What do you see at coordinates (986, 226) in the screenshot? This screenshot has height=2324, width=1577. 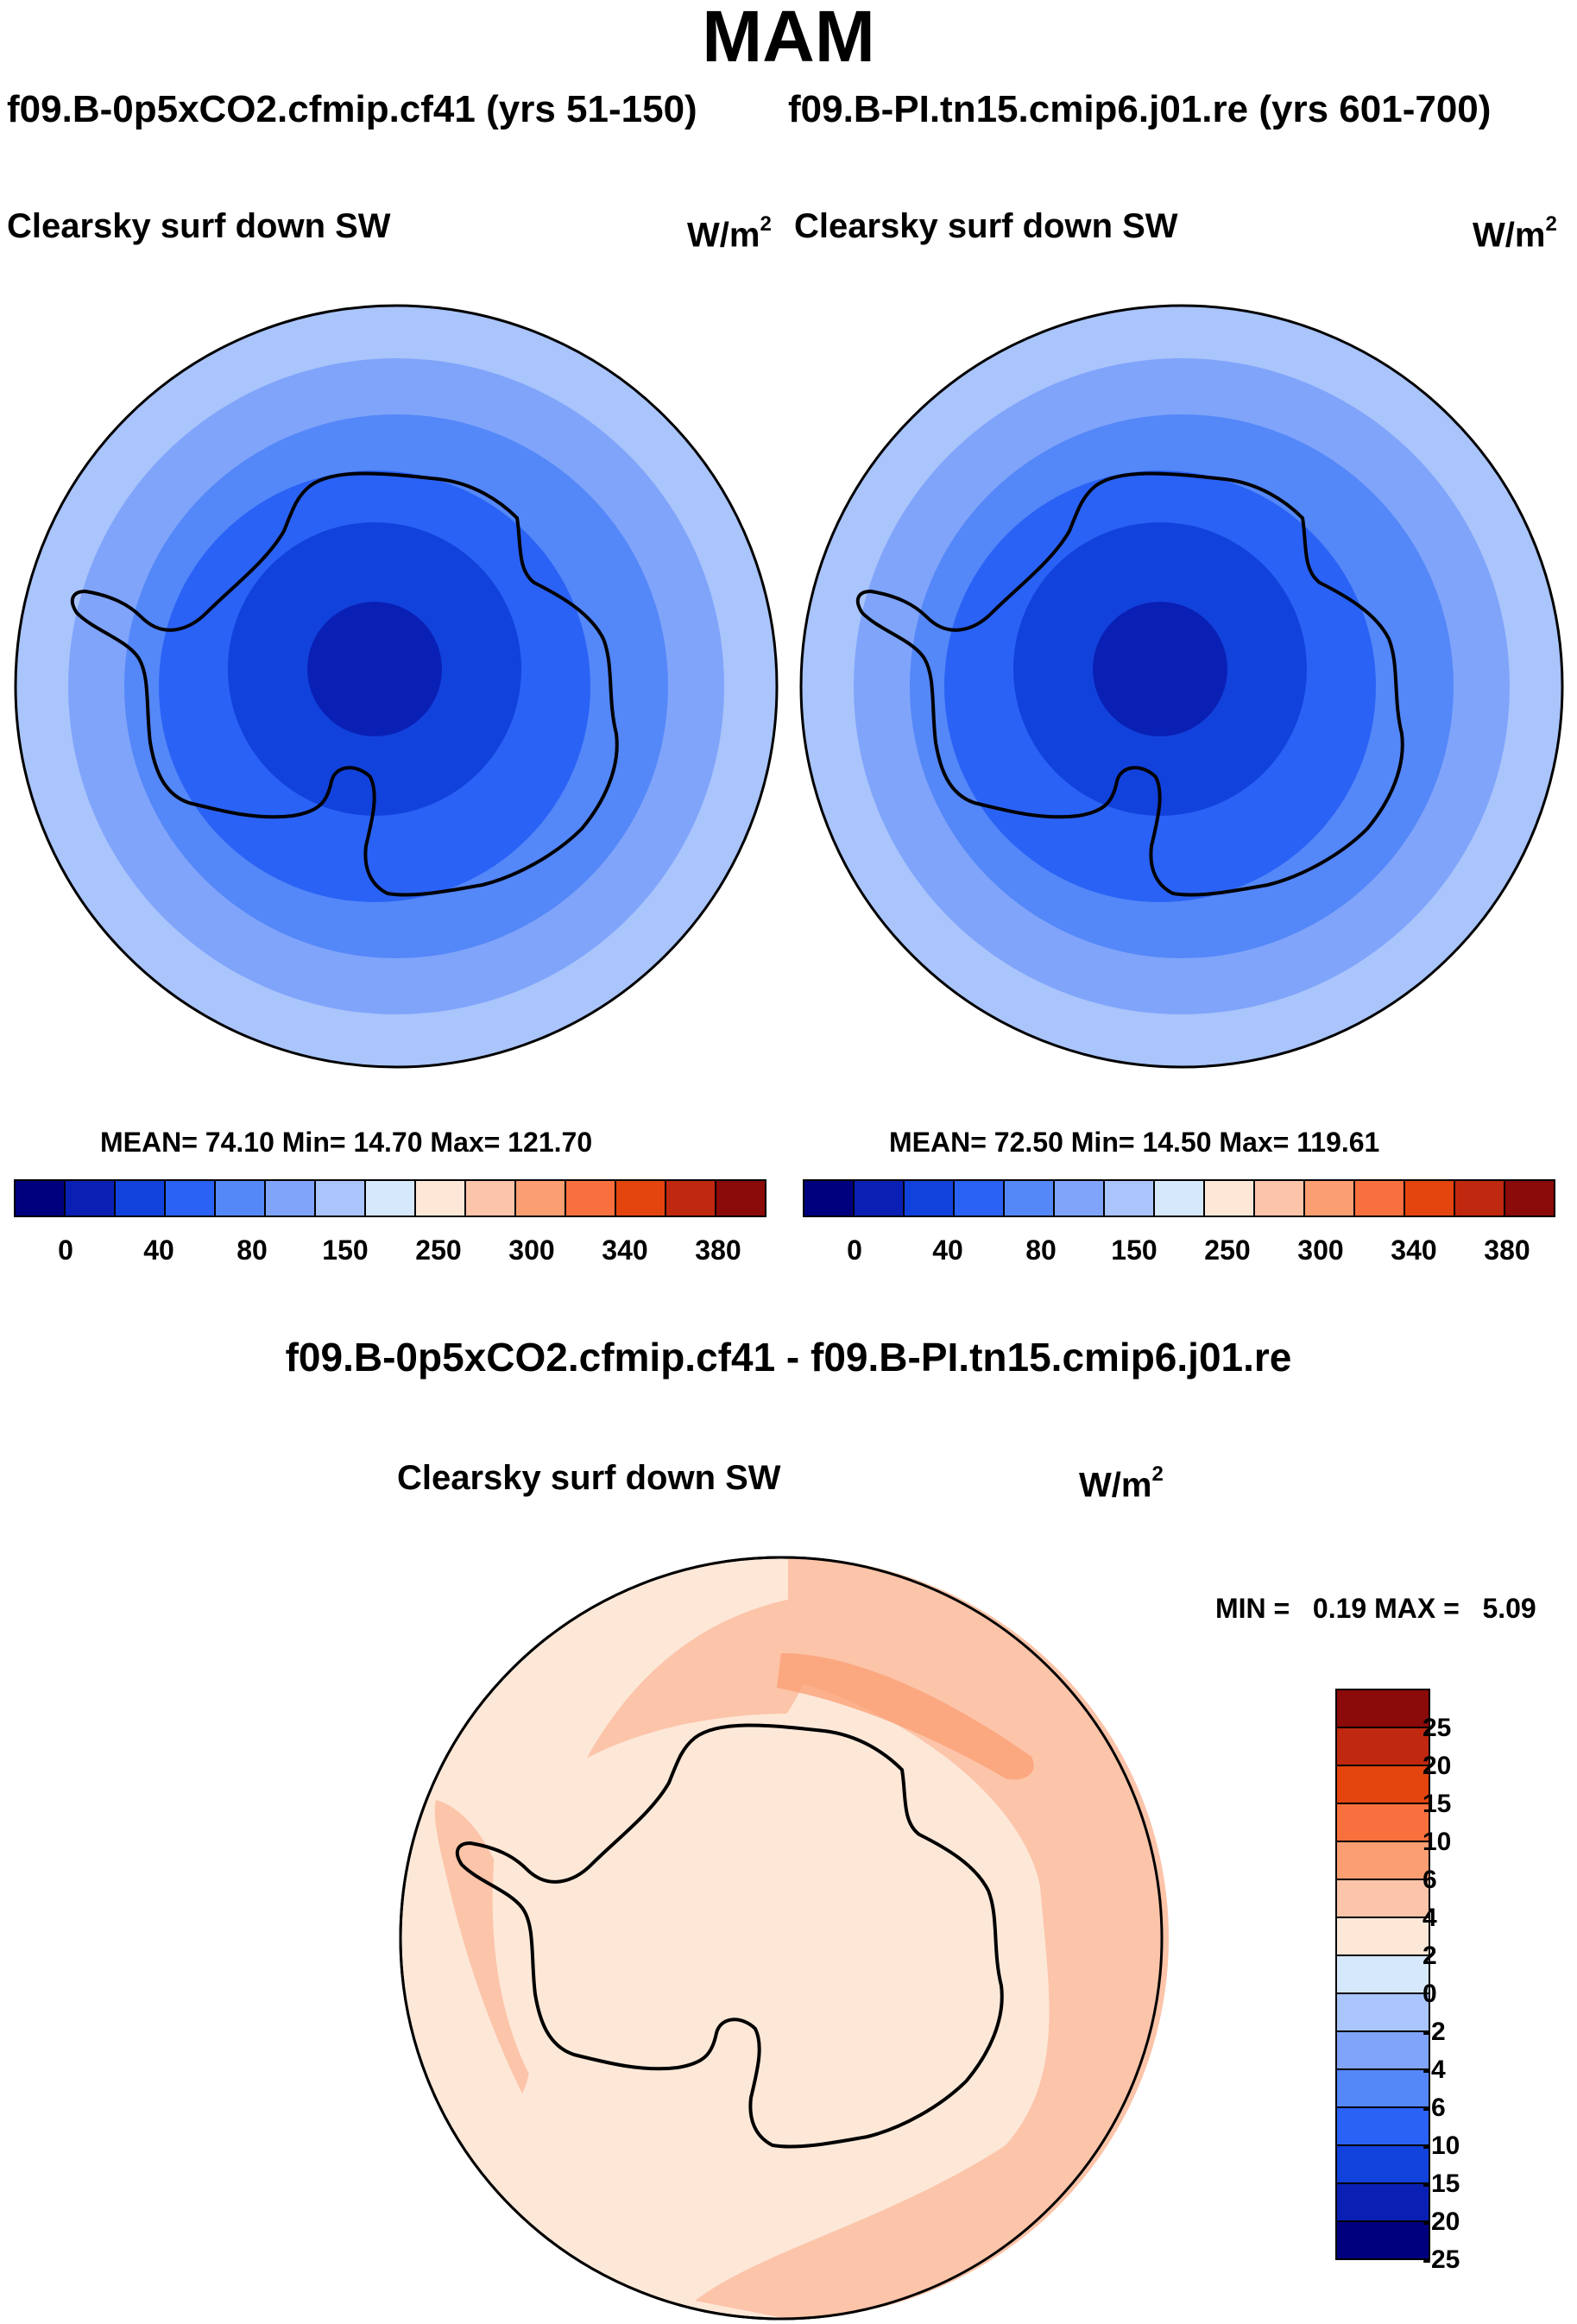 I see `right-panel-field-title: Clearsky surf down SW` at bounding box center [986, 226].